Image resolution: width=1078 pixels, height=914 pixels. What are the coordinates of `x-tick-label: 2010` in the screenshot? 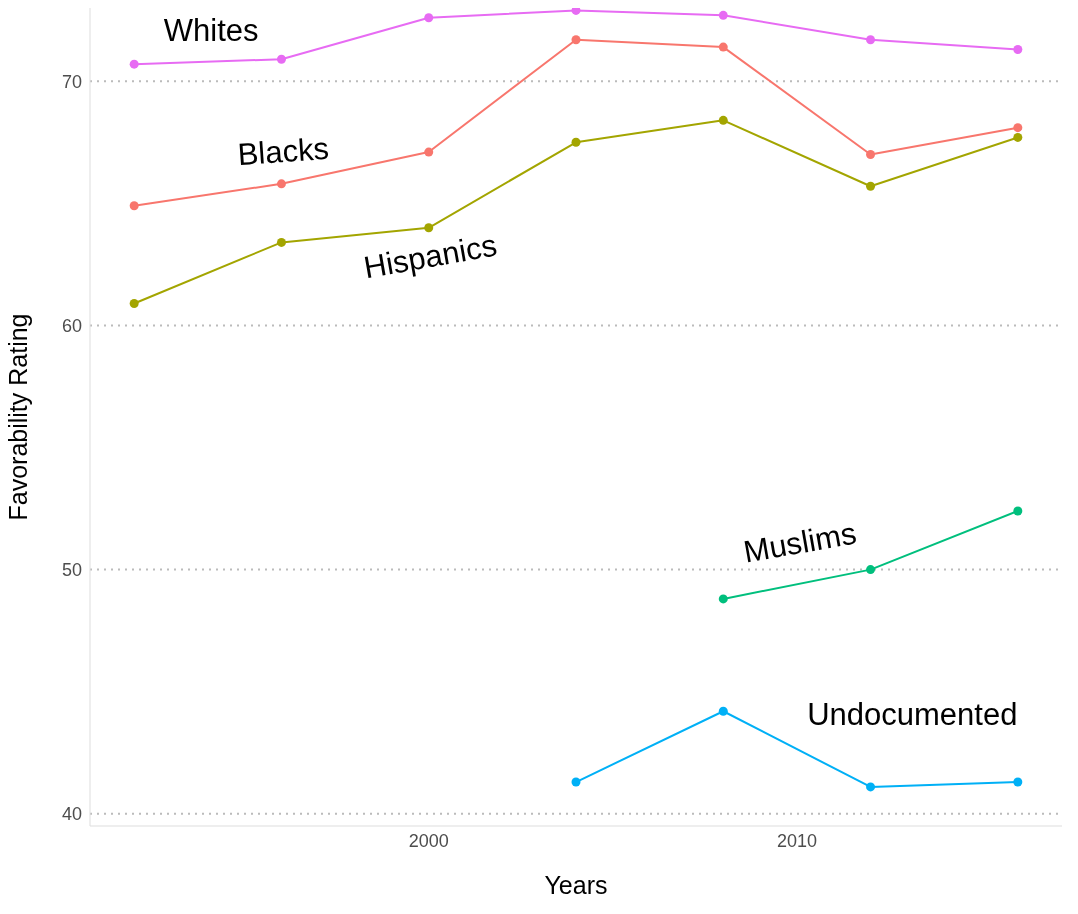 It's located at (796, 840).